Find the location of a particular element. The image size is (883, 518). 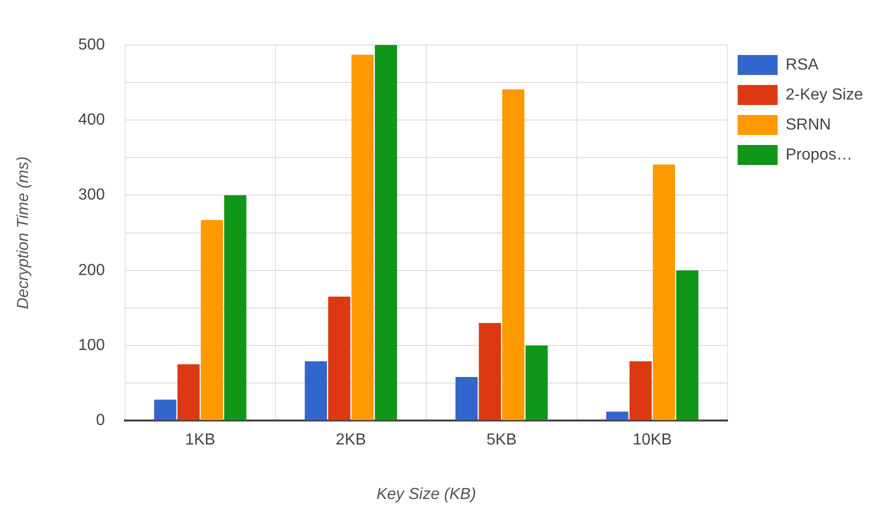

y-tick-label: 400 is located at coordinates (91, 120).